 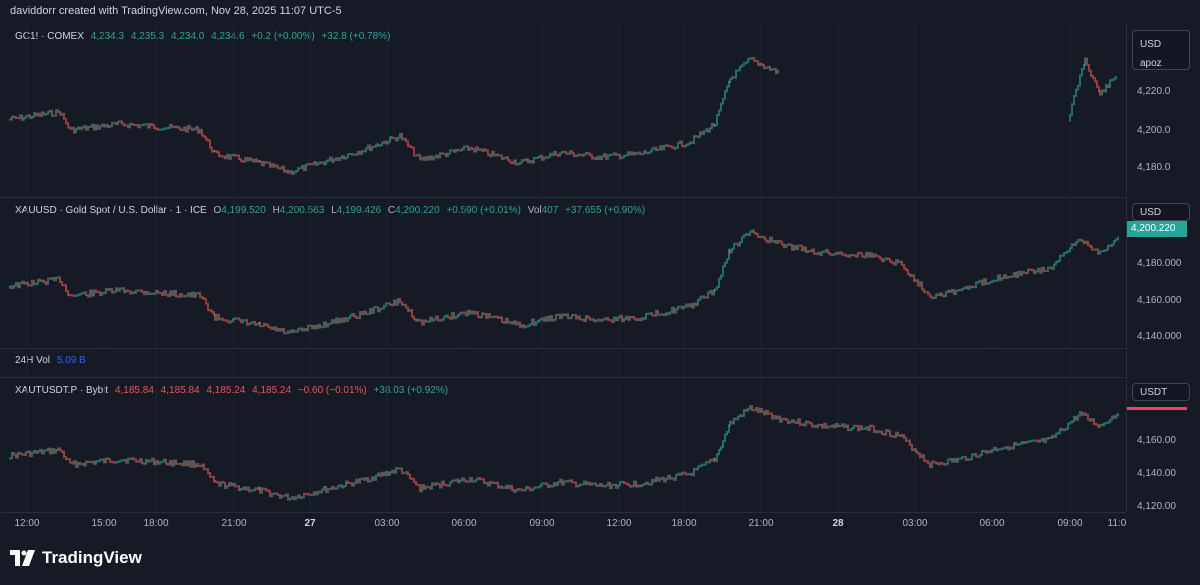 I want to click on time-tick: 27, so click(x=310, y=523).